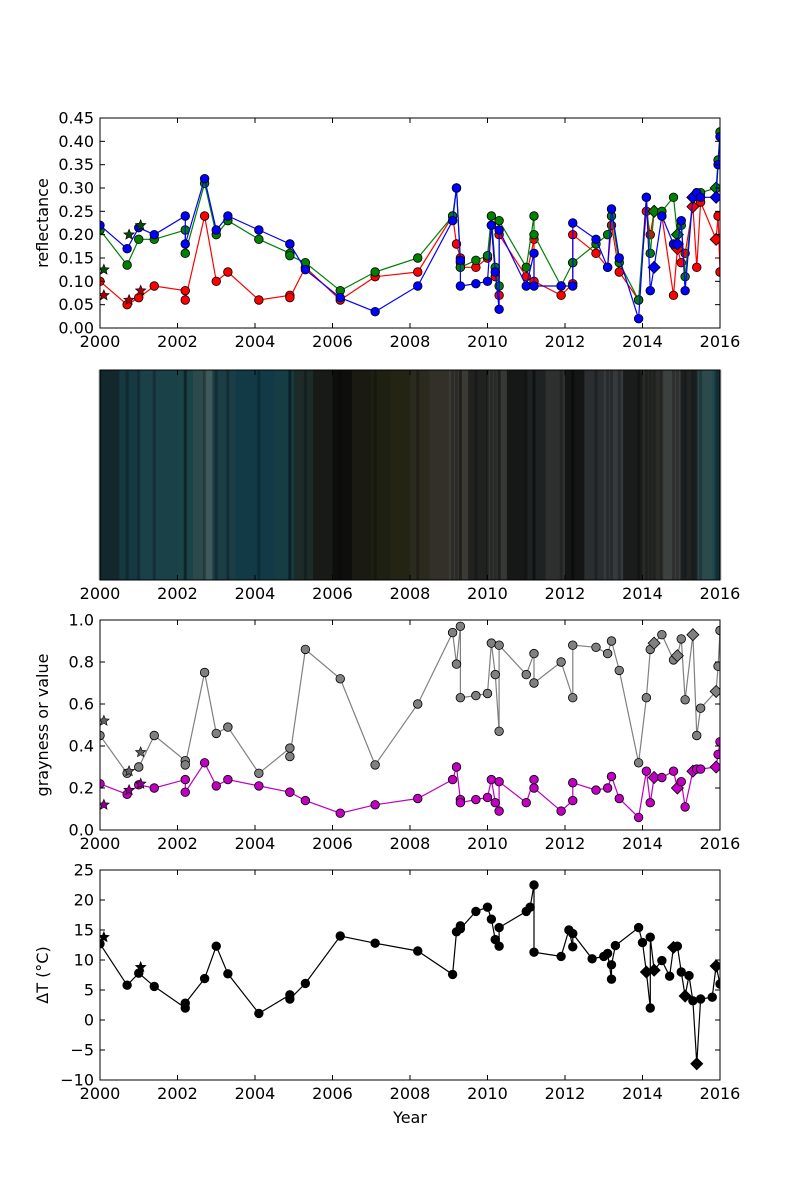  I want to click on x-tick-label: 2000, so click(100, 593).